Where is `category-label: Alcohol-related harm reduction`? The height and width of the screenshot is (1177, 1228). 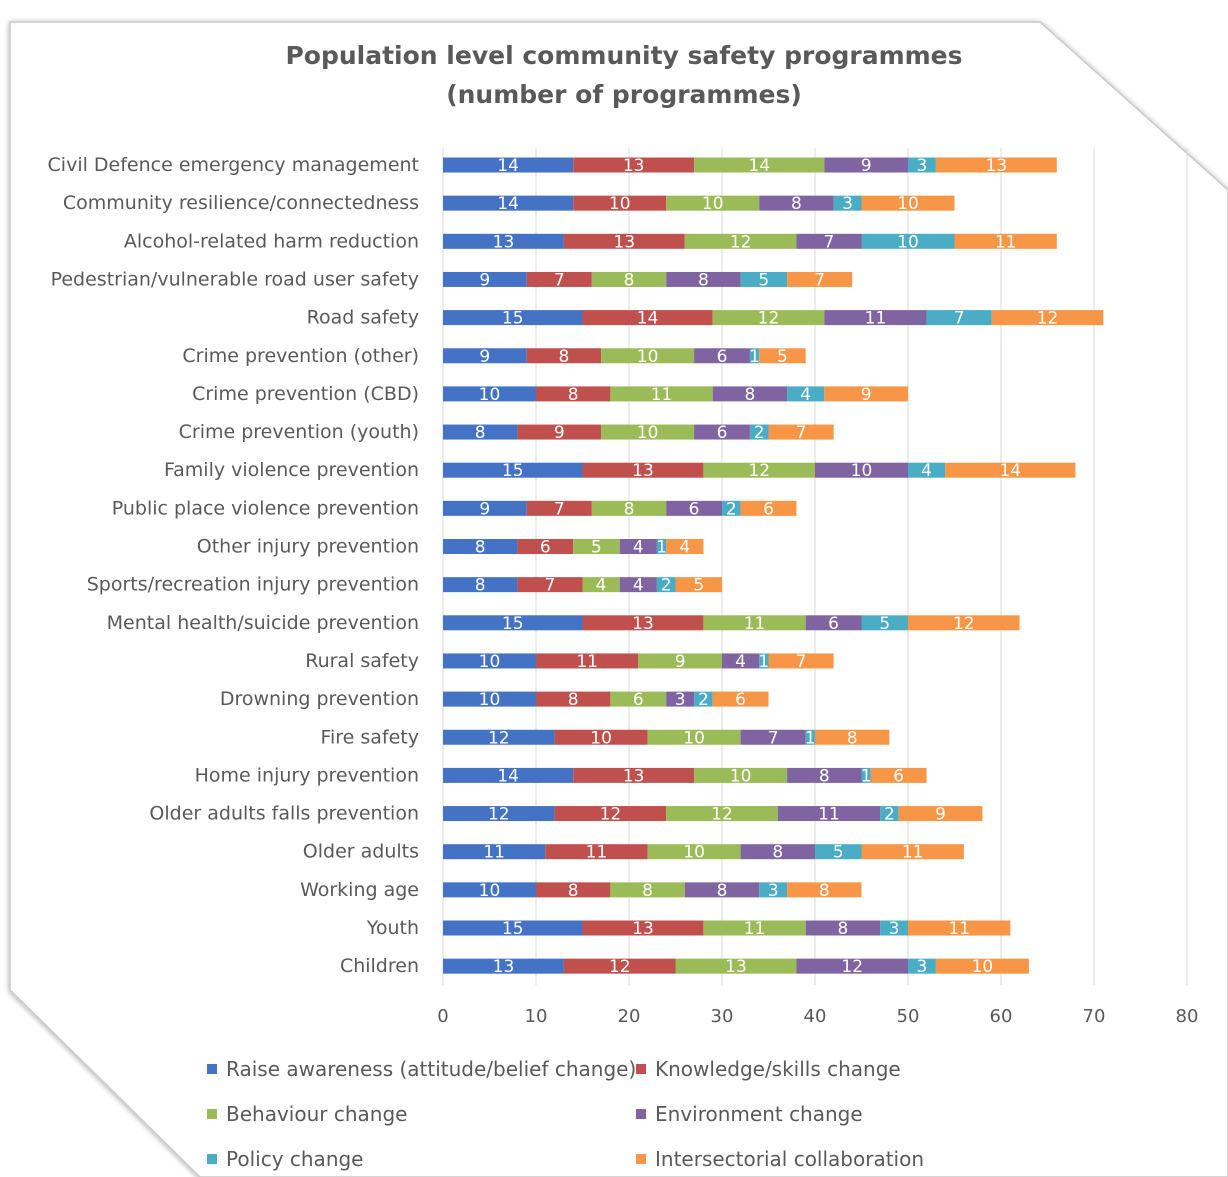
category-label: Alcohol-related harm reduction is located at coordinates (271, 241).